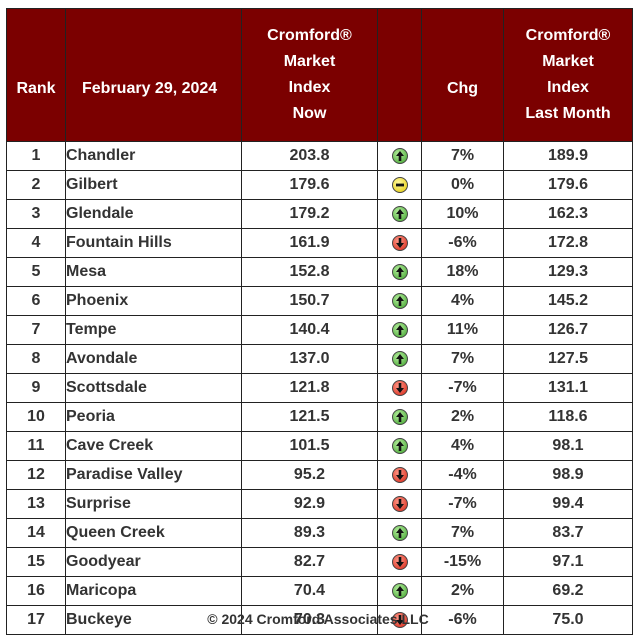  What do you see at coordinates (568, 533) in the screenshot?
I see `index-last-month-cell: 83.7` at bounding box center [568, 533].